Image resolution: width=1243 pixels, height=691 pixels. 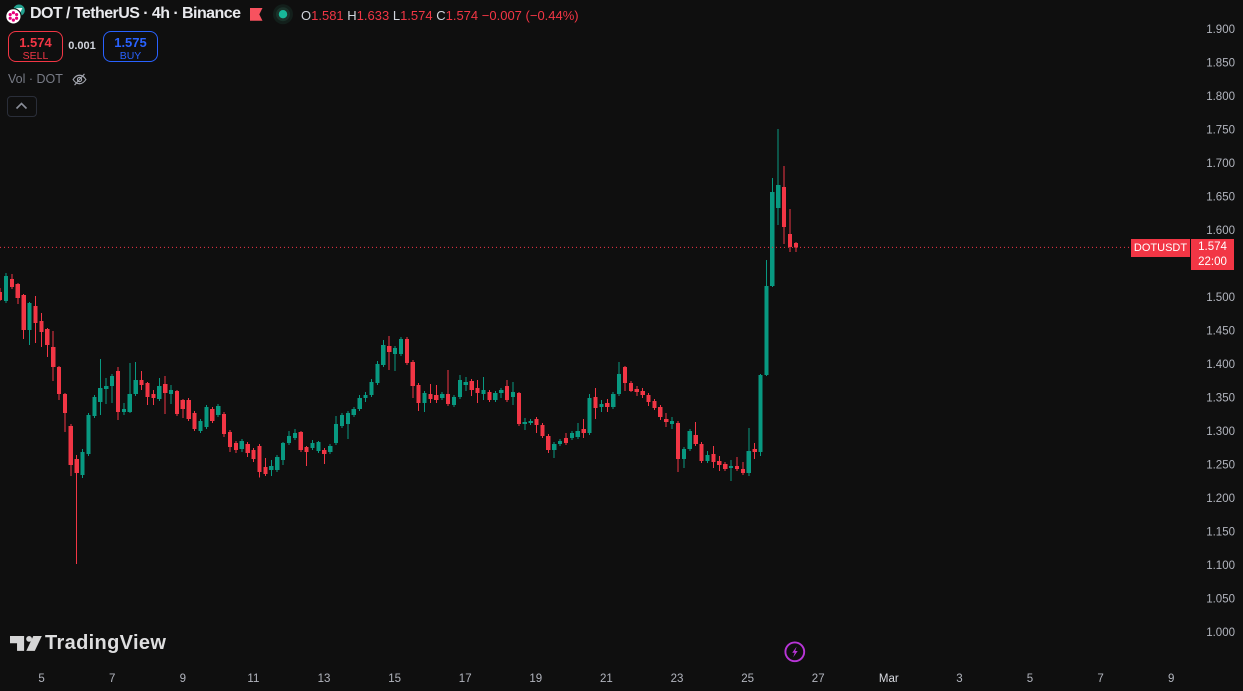 What do you see at coordinates (1220, 64) in the screenshot?
I see `svg-text: 1.850` at bounding box center [1220, 64].